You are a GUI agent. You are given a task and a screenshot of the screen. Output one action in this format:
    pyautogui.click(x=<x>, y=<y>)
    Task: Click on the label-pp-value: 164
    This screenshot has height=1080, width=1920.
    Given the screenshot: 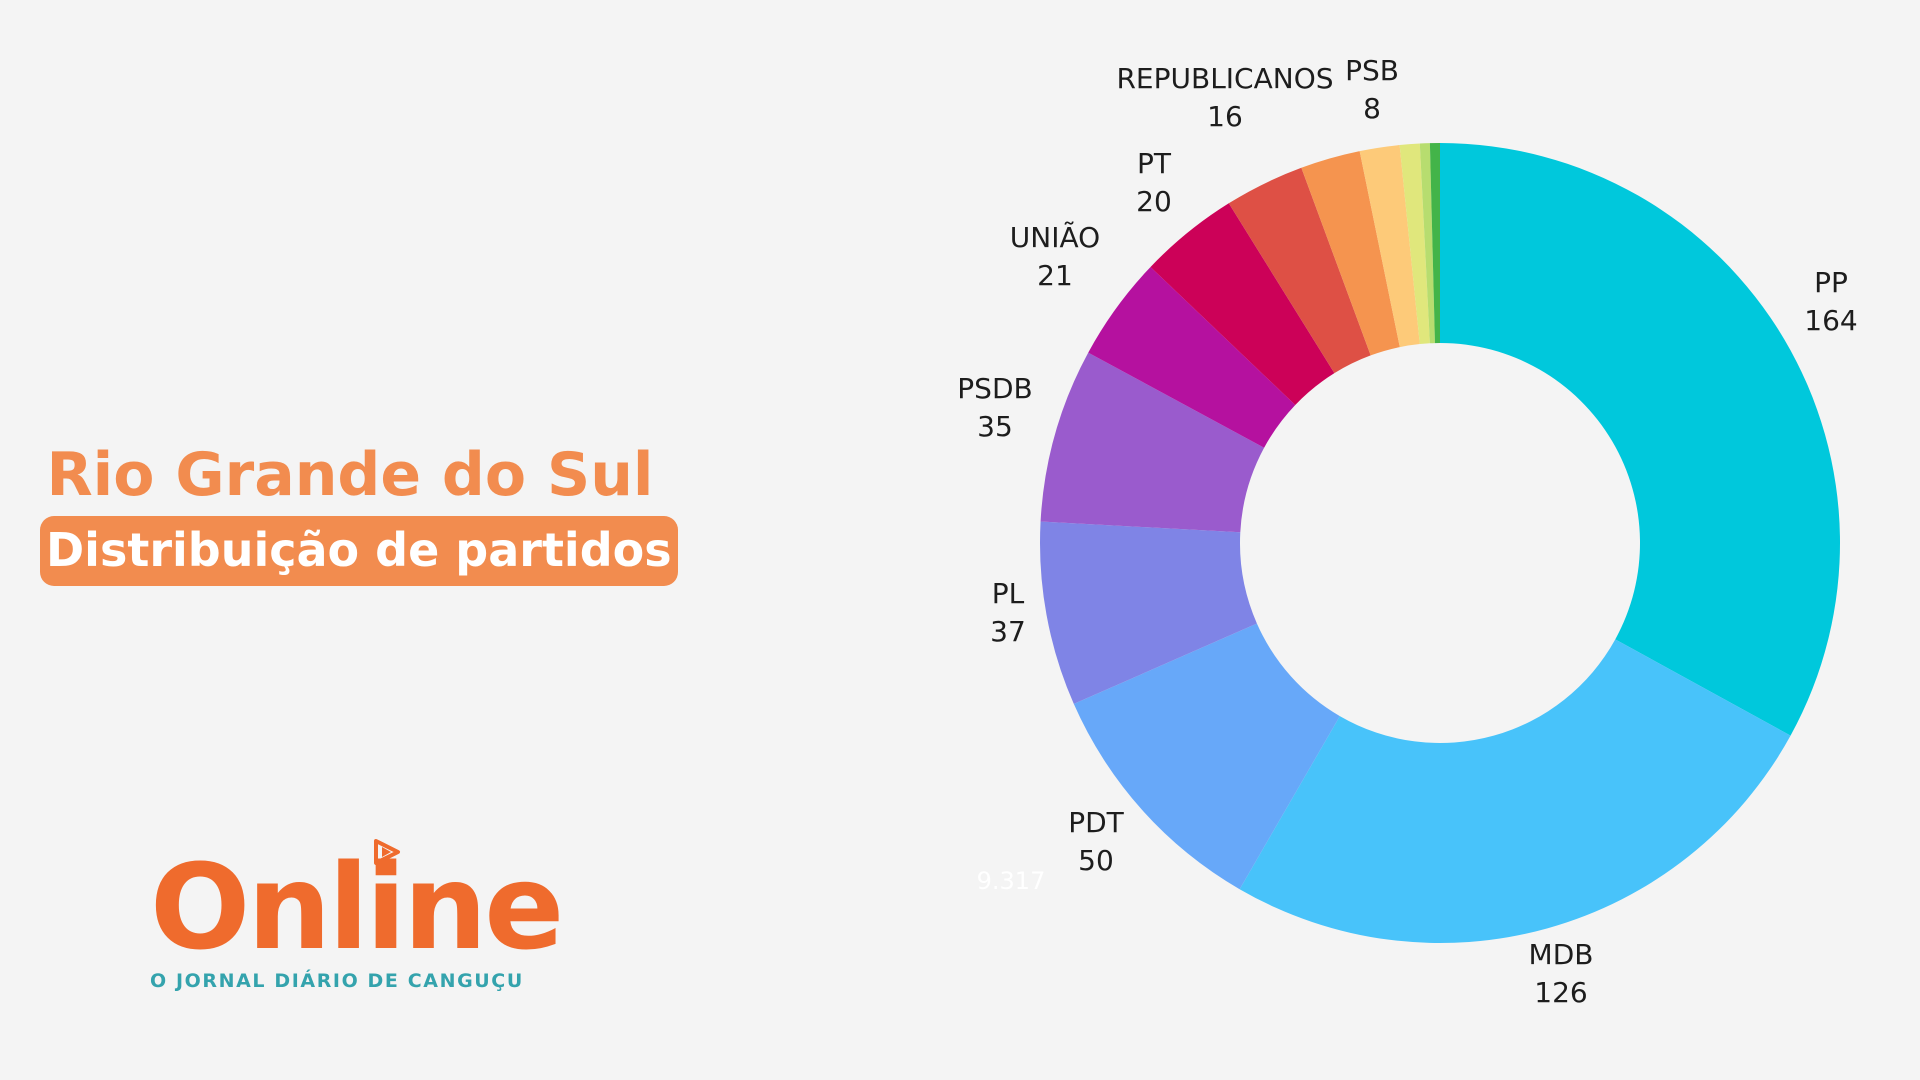 What is the action you would take?
    pyautogui.click(x=1830, y=320)
    